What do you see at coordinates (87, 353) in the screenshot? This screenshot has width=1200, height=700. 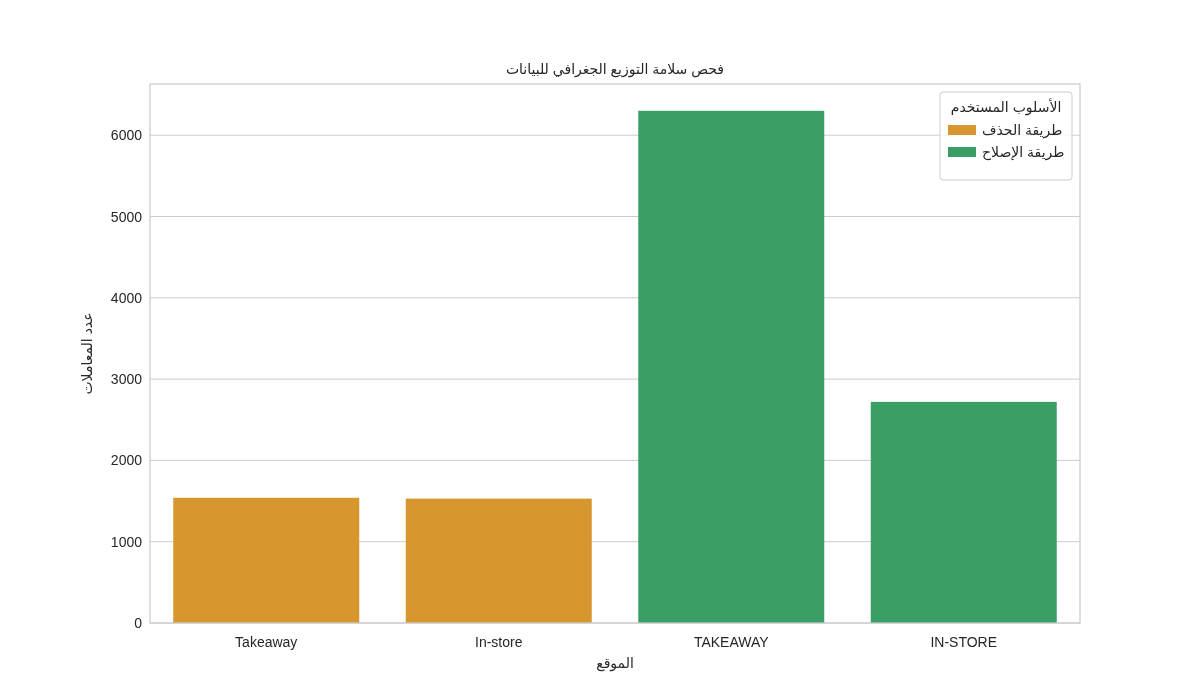 I see `y-axis-title: عدد المعاملات` at bounding box center [87, 353].